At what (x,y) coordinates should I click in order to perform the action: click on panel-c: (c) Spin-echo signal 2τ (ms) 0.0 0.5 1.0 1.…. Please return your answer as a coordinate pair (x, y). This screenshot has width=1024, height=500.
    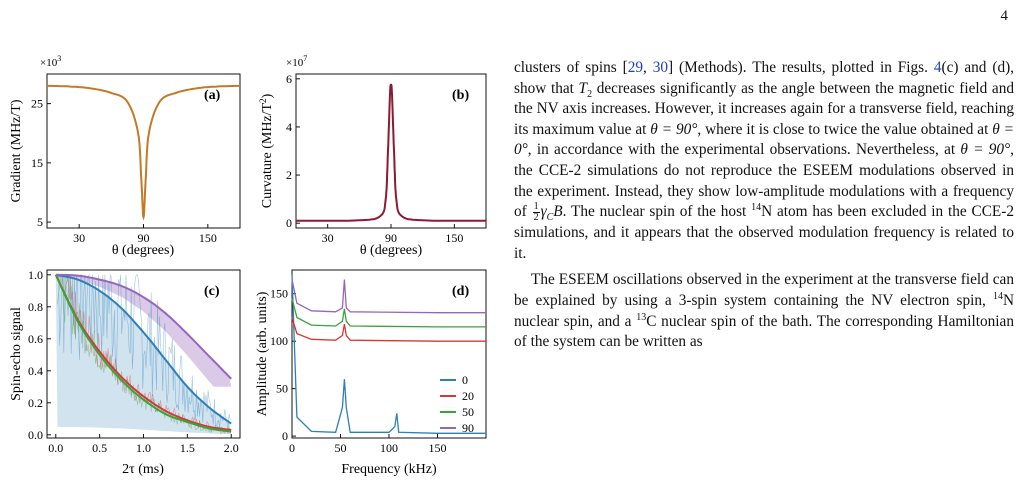
    Looking at the image, I should click on (125, 372).